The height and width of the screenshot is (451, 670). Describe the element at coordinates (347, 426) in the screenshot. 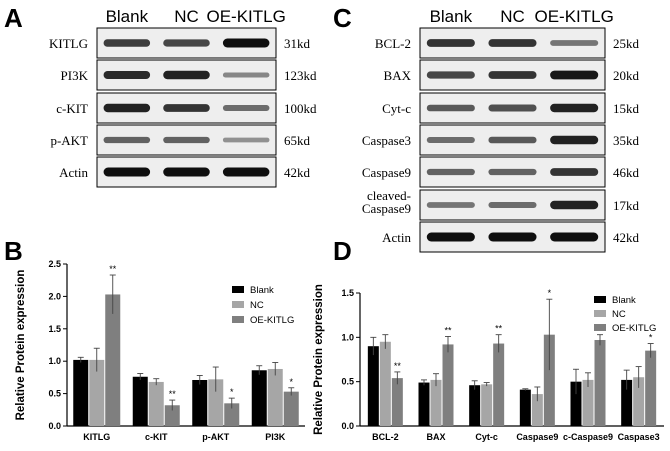

I see `chart-d-y-tick-label: 0.0` at that location.